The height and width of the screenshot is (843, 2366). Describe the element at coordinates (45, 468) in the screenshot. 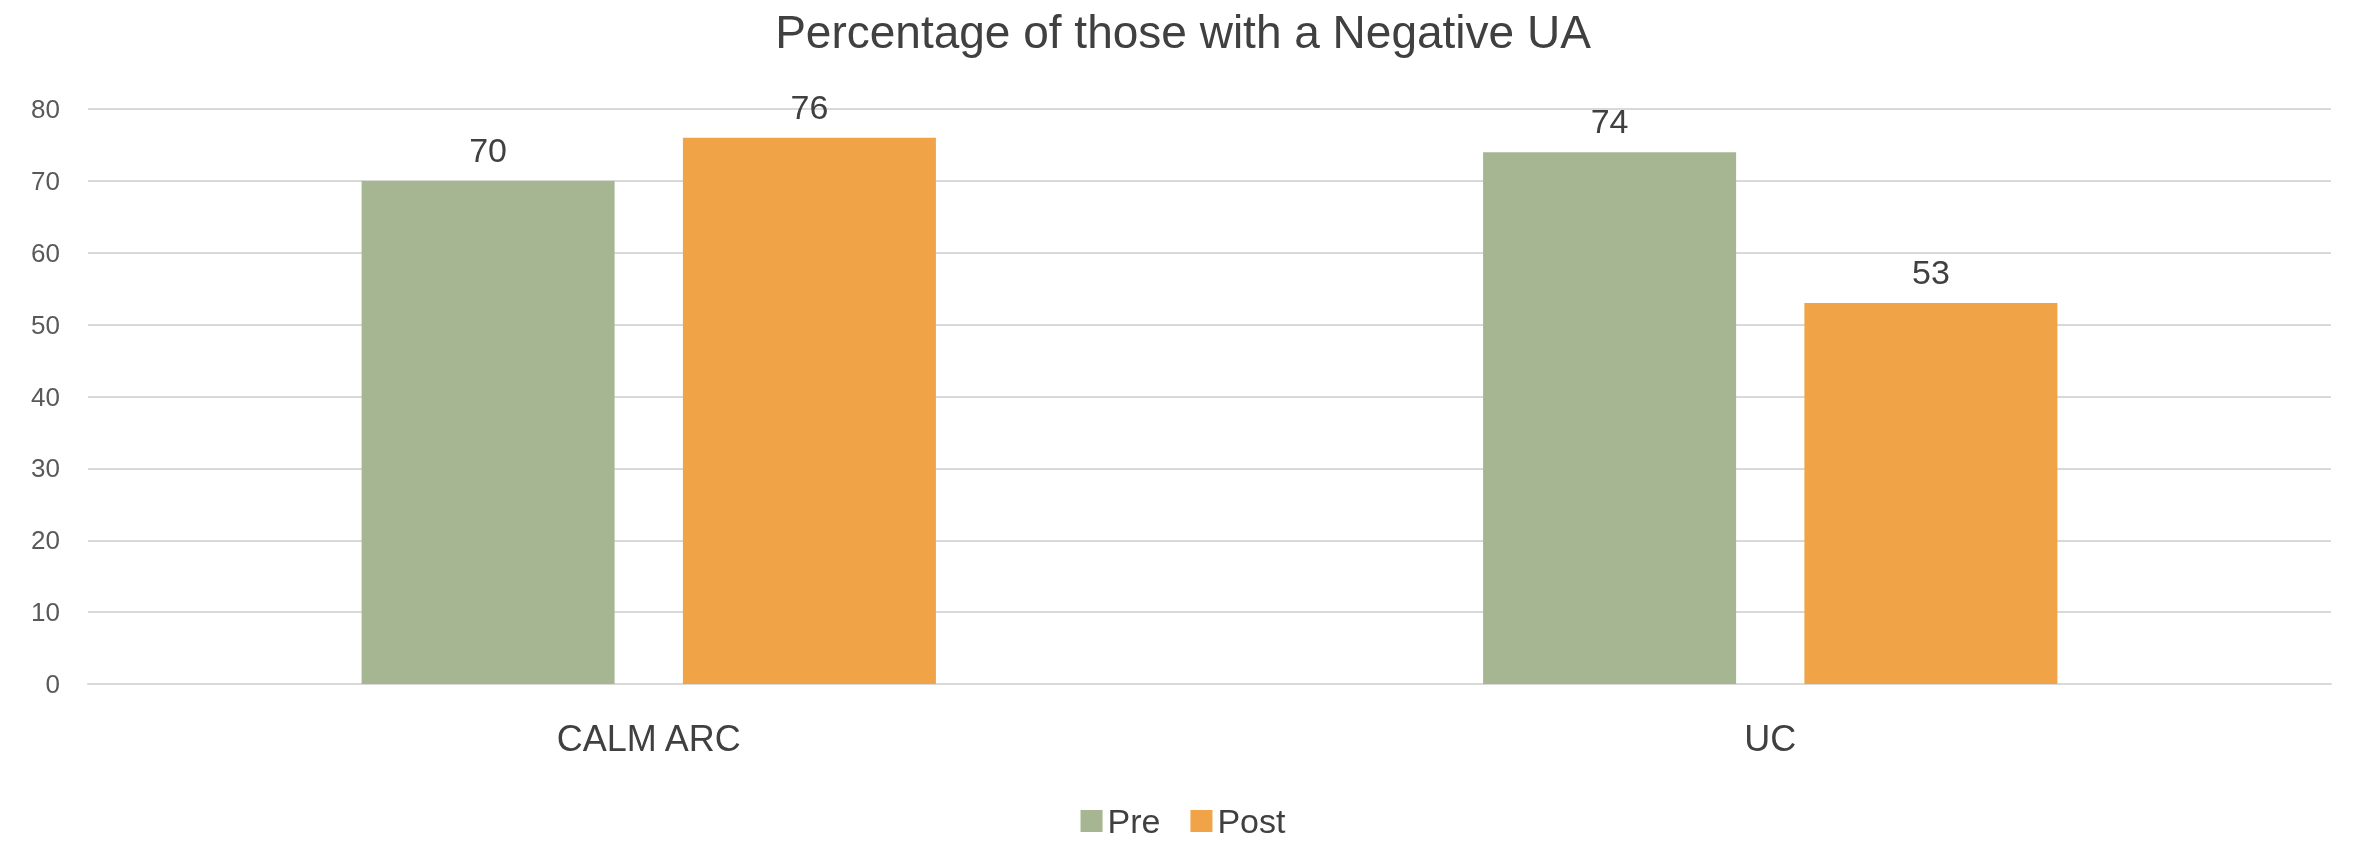

I see `y-tick-label: 30` at that location.